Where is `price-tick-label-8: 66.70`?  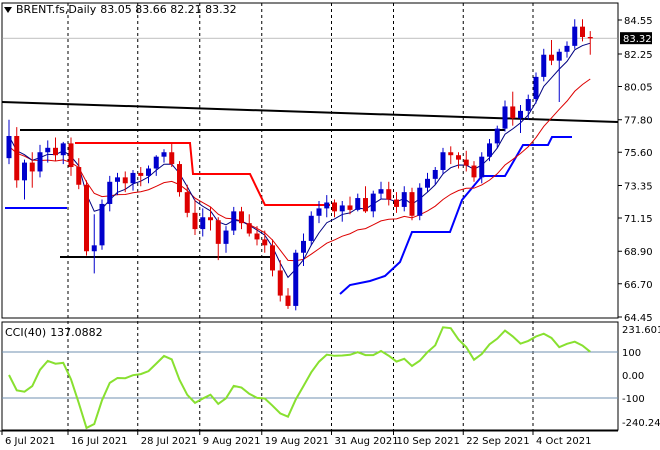 price-tick-label-8: 66.70 is located at coordinates (638, 285).